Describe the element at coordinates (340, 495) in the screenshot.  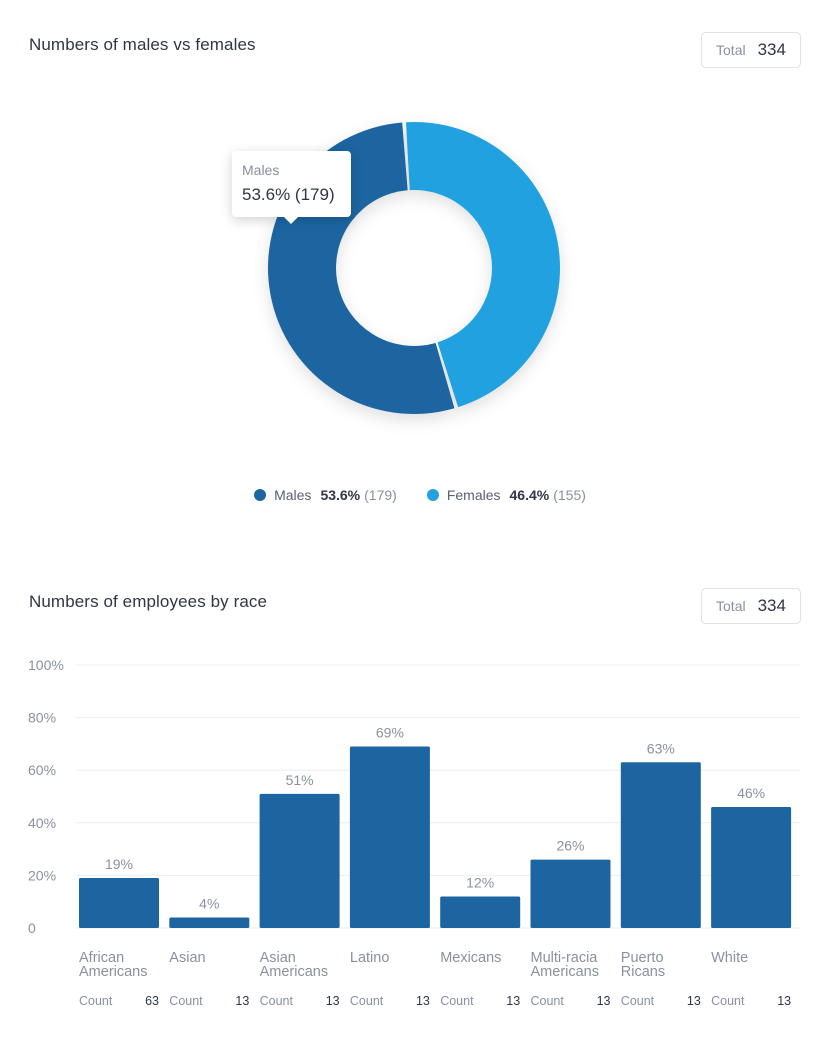
I see `legend-pct: 53.6%` at that location.